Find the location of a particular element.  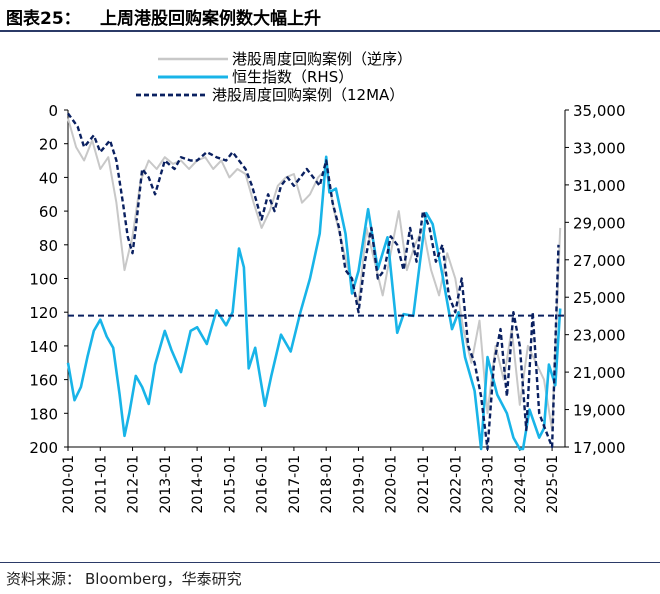

left-tick-label: 200 is located at coordinates (43, 448).